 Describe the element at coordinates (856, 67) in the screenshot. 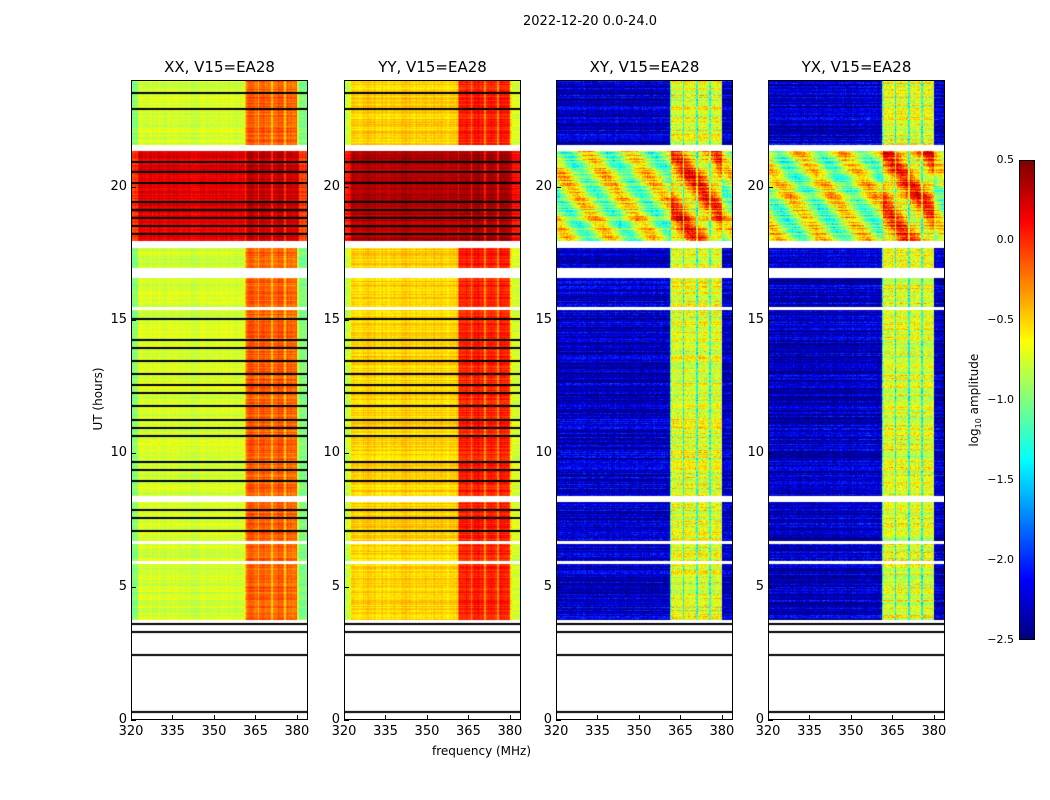

I see `panel-title: YX, V15=EA28` at that location.